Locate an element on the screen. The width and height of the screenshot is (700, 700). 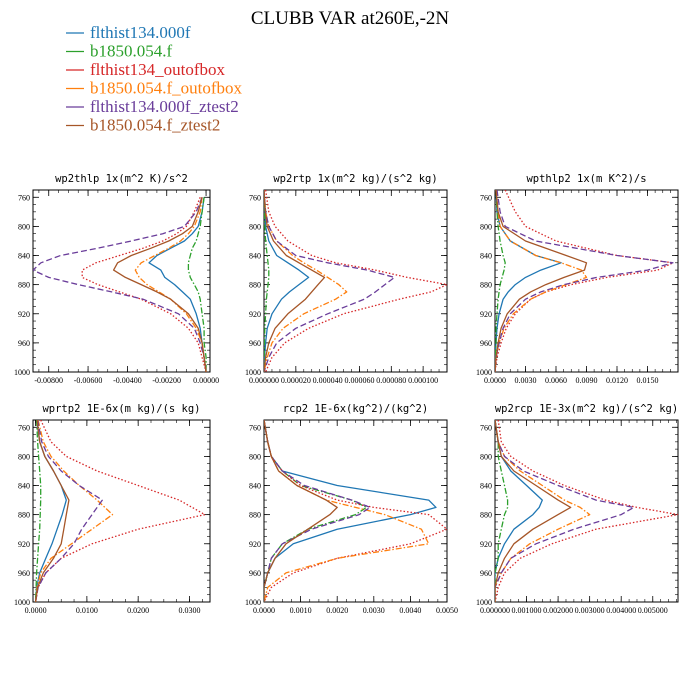
x-tick-label: 0.0030 is located at coordinates (526, 380).